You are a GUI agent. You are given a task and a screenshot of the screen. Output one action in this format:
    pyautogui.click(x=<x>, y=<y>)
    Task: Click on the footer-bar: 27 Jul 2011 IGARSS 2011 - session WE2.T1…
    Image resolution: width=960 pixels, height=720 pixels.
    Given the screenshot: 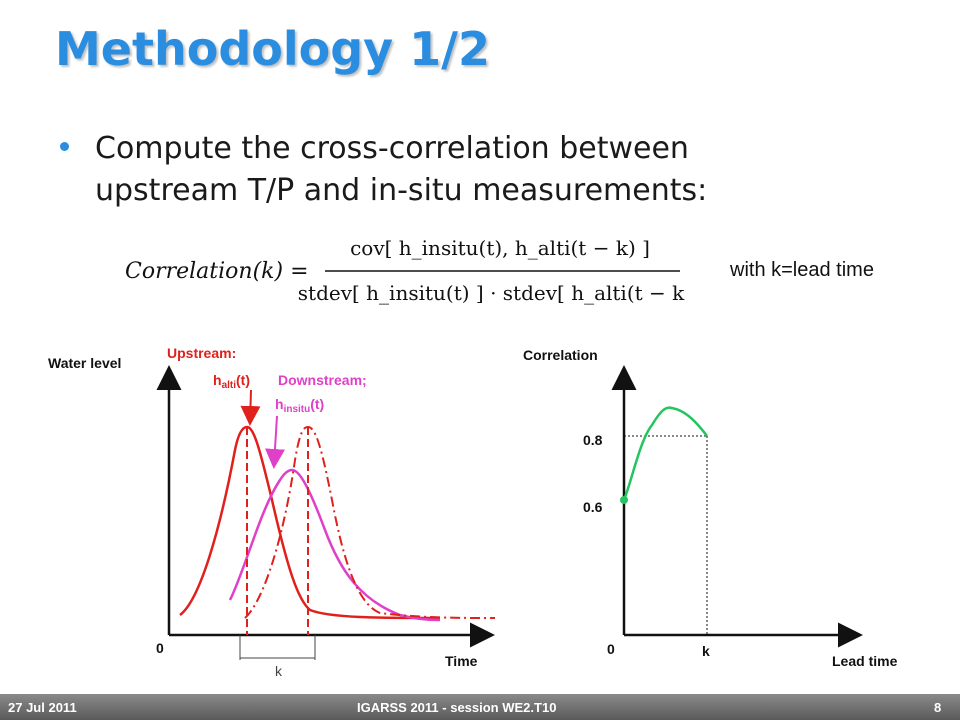 What is the action you would take?
    pyautogui.click(x=480, y=707)
    